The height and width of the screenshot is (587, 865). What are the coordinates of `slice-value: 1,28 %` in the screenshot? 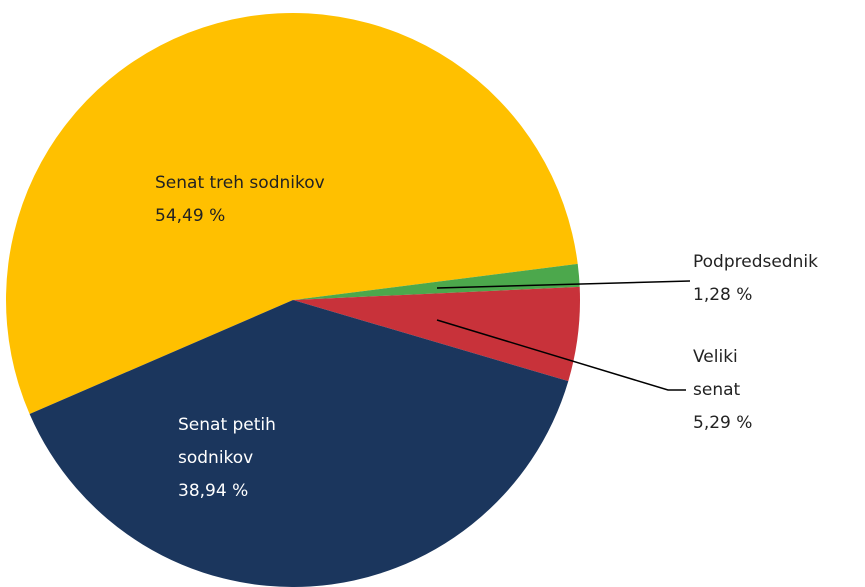 It's located at (723, 295).